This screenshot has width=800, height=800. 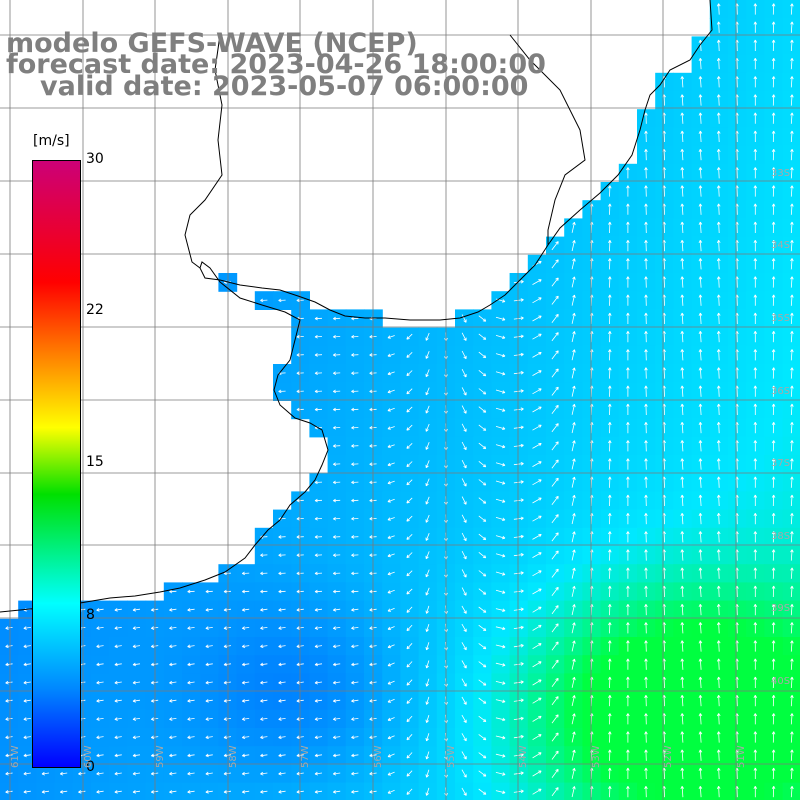 What do you see at coordinates (56, 464) in the screenshot?
I see `colorbar` at bounding box center [56, 464].